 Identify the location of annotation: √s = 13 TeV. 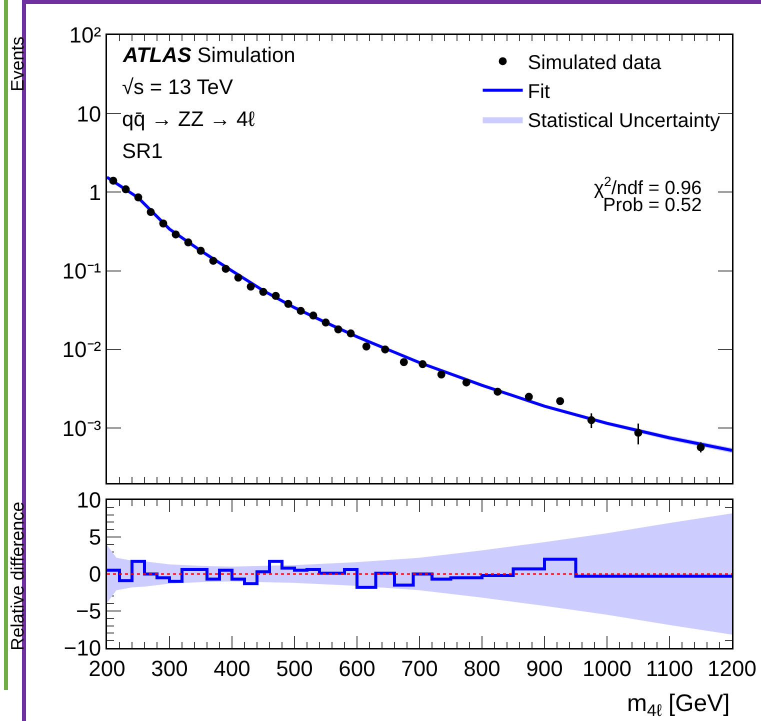
(177, 87).